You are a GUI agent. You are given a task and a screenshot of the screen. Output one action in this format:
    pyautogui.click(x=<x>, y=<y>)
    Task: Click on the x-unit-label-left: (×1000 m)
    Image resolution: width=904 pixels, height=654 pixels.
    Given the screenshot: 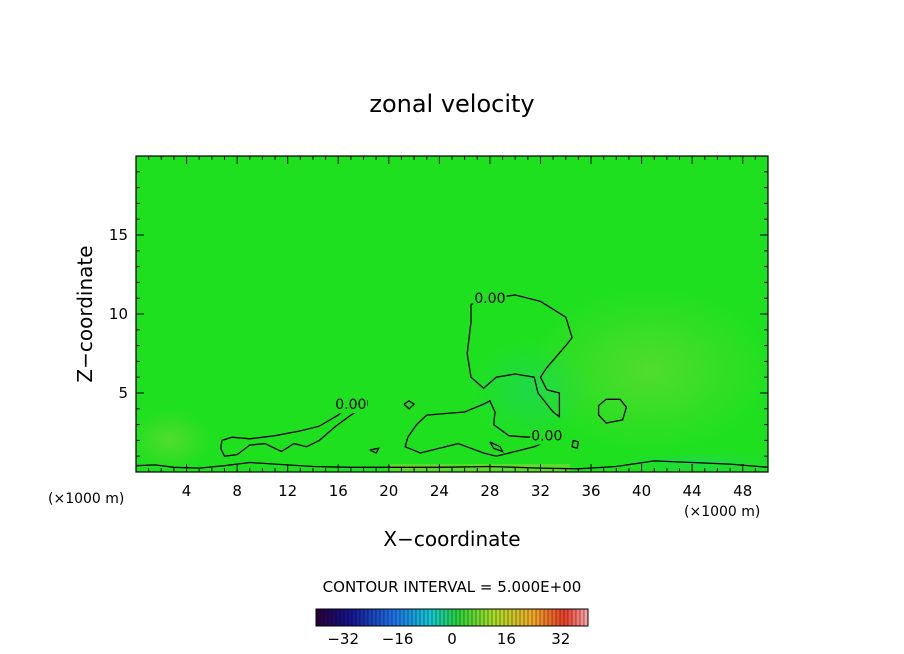 What is the action you would take?
    pyautogui.click(x=86, y=499)
    